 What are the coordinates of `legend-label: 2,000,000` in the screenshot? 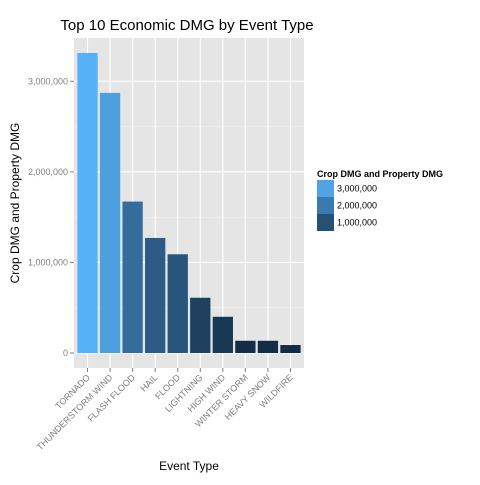 It's located at (357, 206).